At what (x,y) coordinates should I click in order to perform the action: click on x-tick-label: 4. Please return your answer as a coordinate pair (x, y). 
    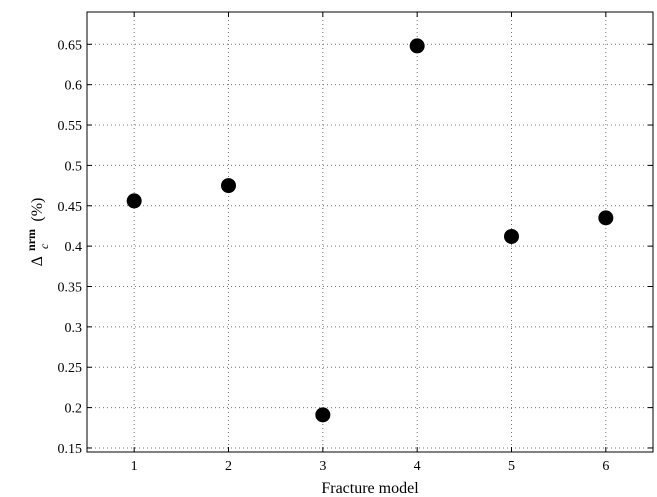
    Looking at the image, I should click on (417, 466).